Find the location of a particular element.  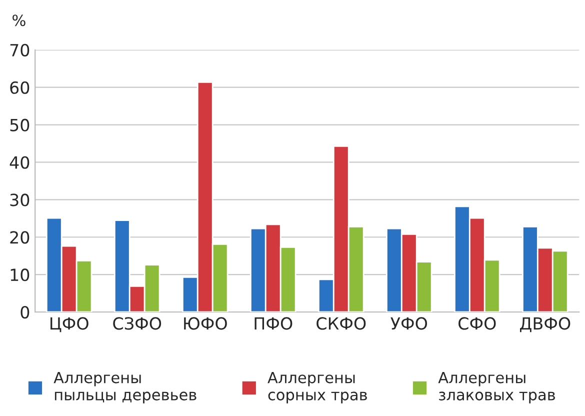

legend-label: Аллергены пыльцы деревьев is located at coordinates (125, 388).